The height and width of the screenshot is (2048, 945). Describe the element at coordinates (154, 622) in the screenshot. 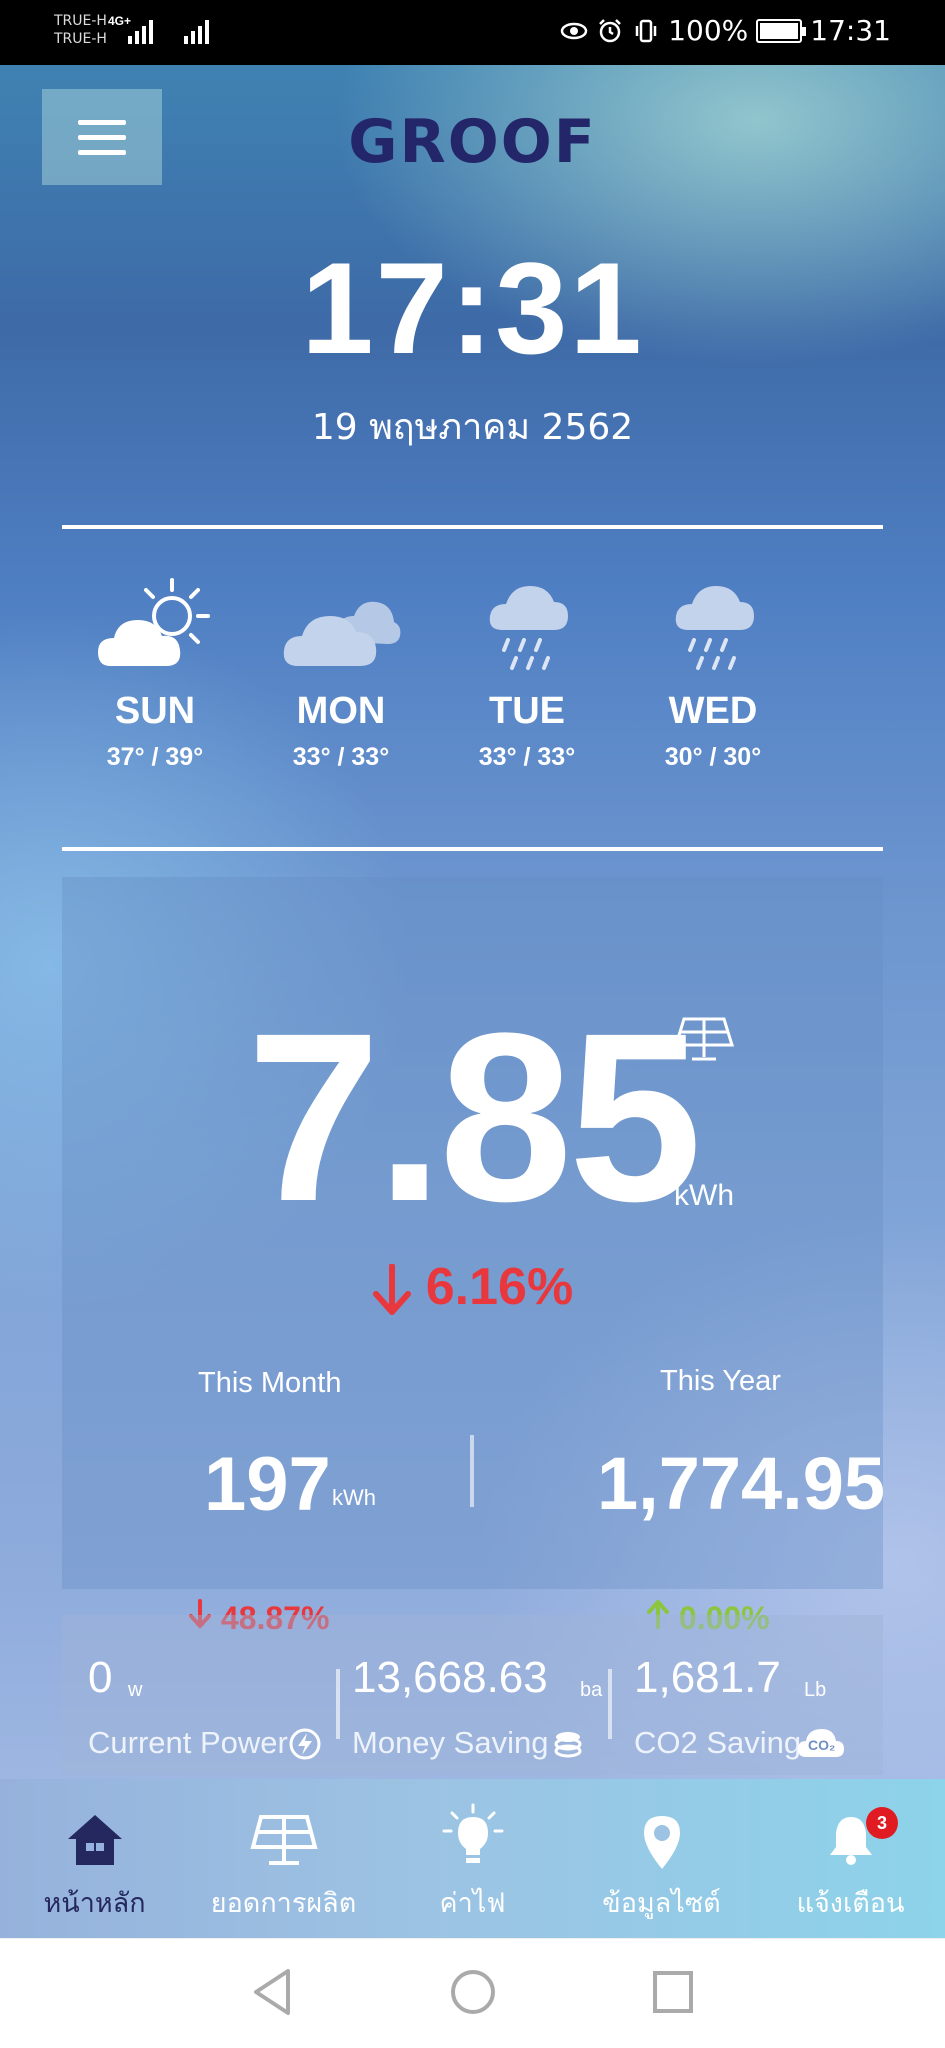

I see `partly-sunny-icon` at that location.